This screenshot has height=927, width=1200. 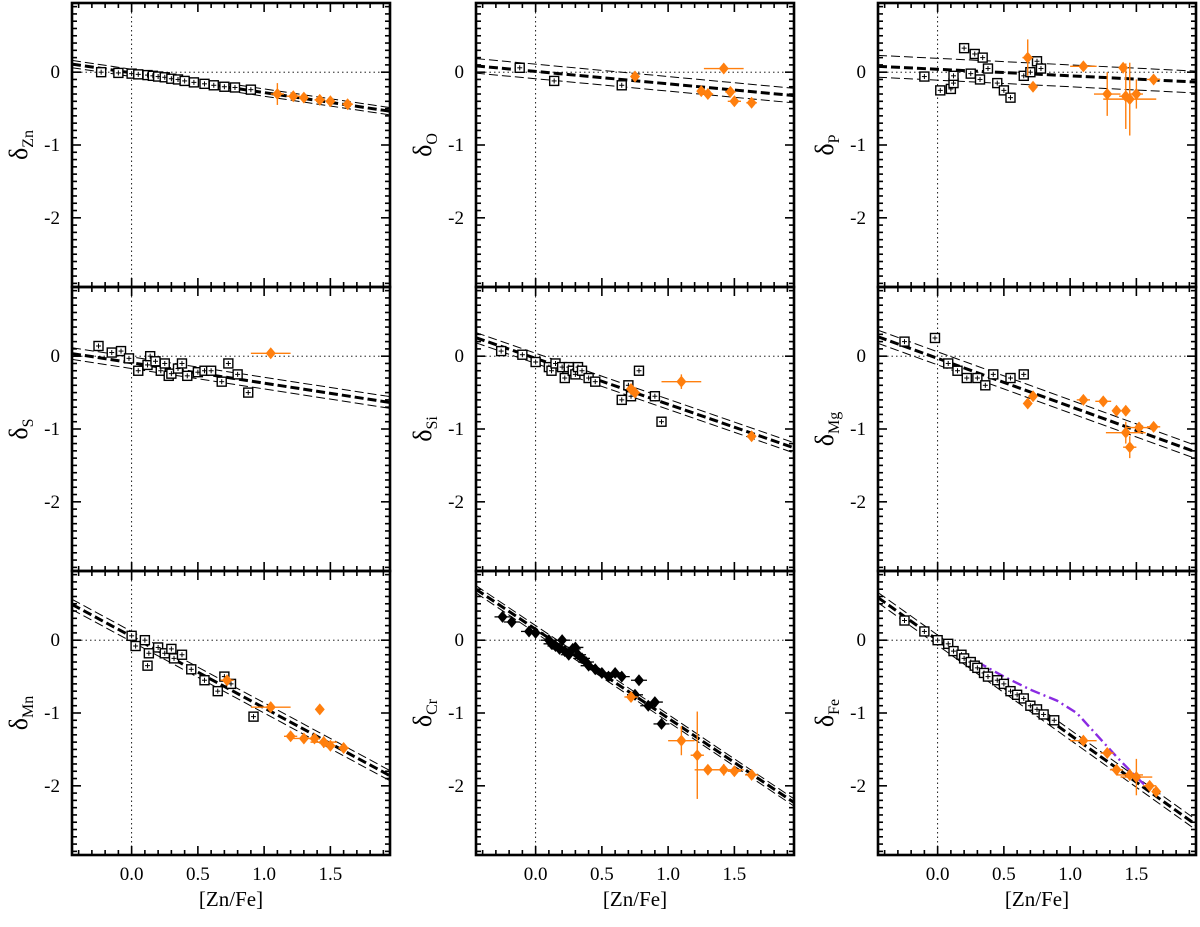 What do you see at coordinates (432, 423) in the screenshot?
I see `y-axis-label-subscript: Si` at bounding box center [432, 423].